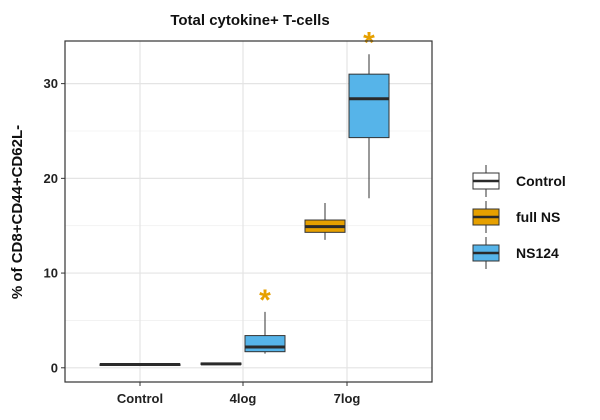 The width and height of the screenshot is (600, 420). I want to click on y-tick-label: 20, so click(51, 178).